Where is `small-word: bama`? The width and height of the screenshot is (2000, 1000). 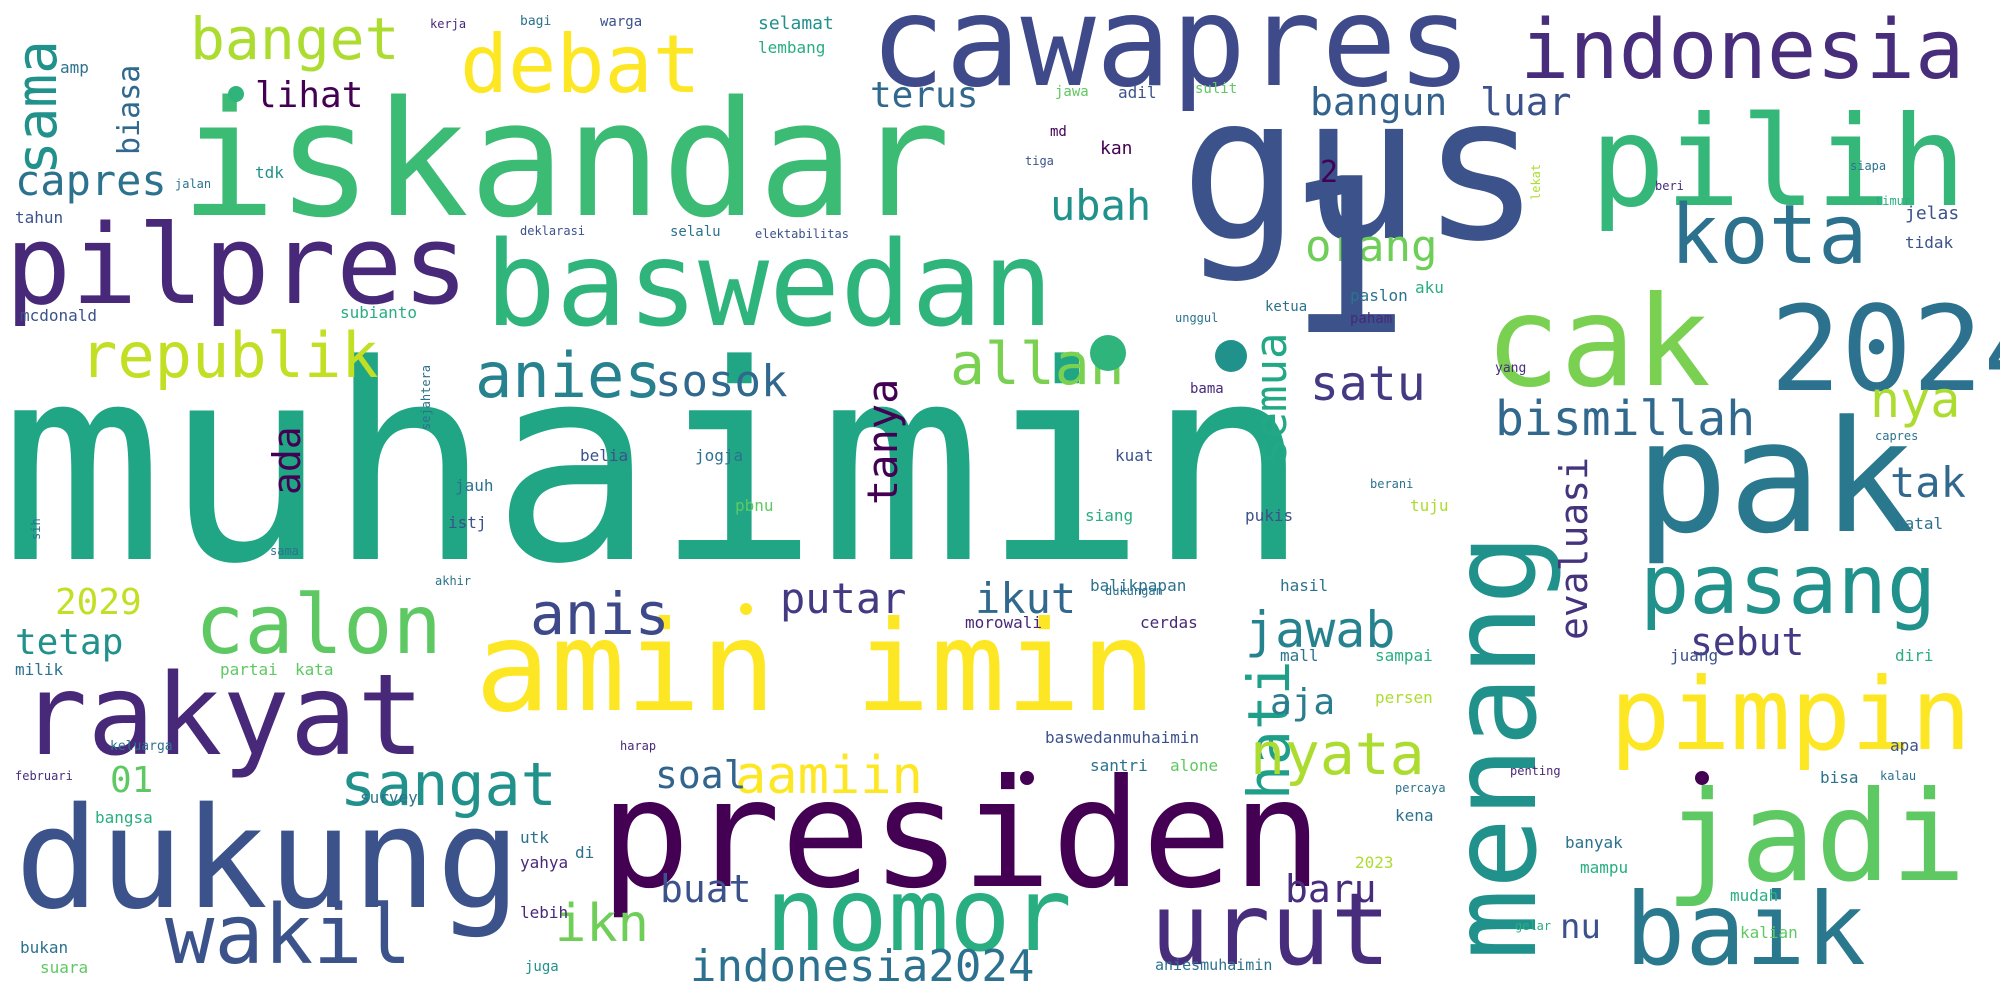 small-word: bama is located at coordinates (1207, 389).